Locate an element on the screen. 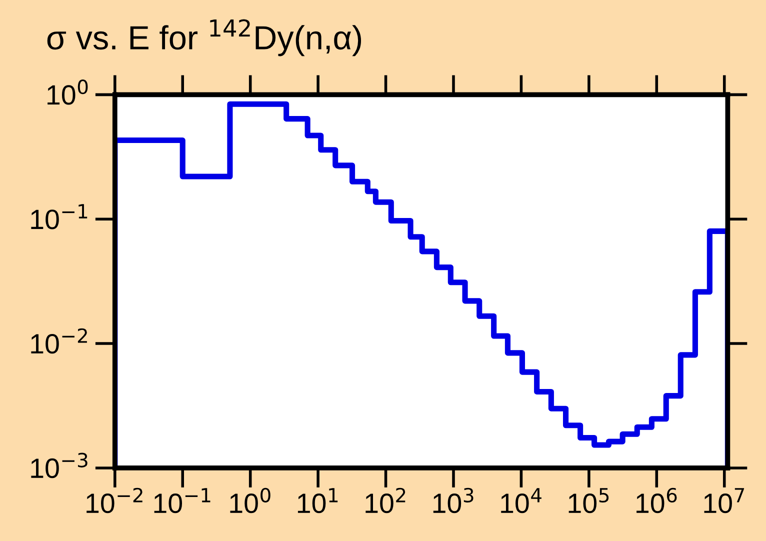 The image size is (766, 541). x-tick-label: 10$^{−1}$ is located at coordinates (182, 501).